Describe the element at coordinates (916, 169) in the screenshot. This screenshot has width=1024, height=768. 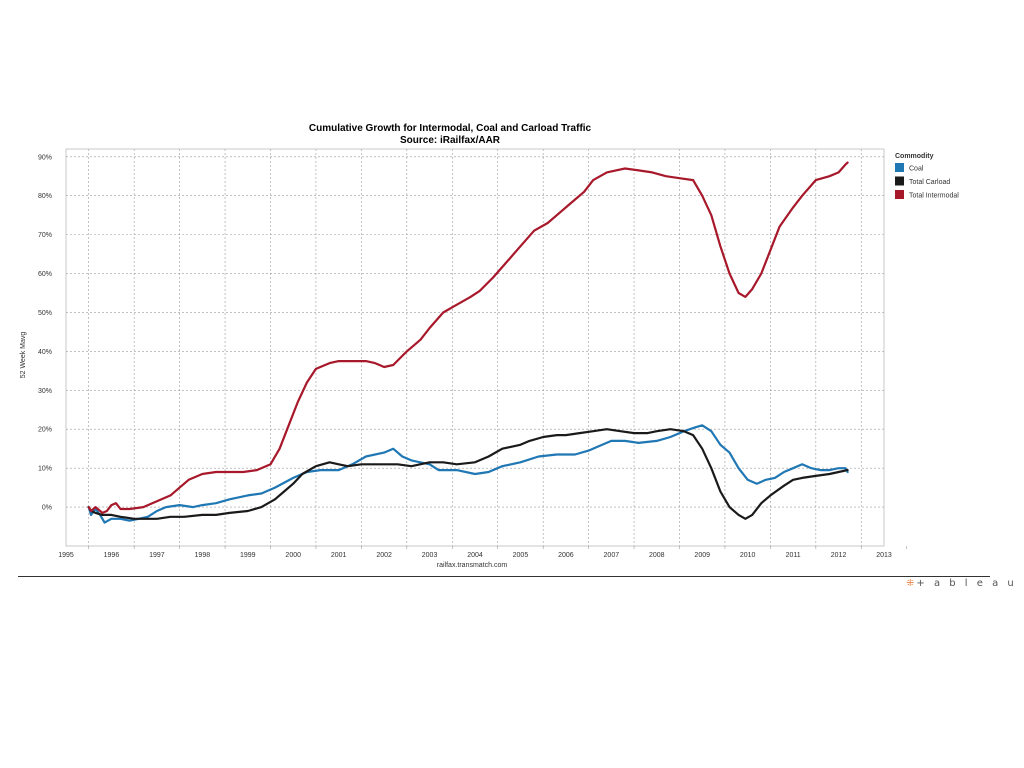
I see `legend-label: Coal` at that location.